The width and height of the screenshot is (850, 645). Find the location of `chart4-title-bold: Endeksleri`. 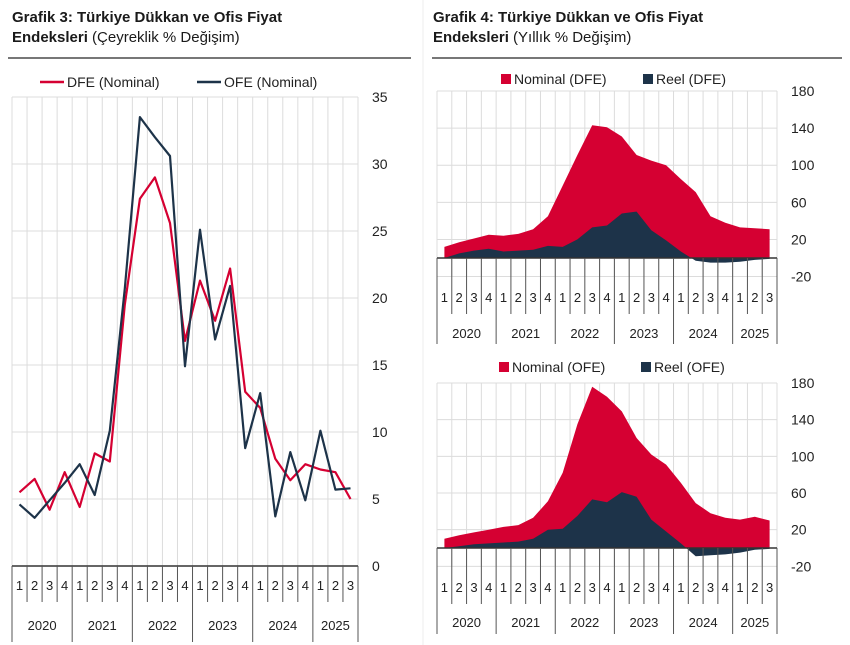

chart4-title-bold: Endeksleri is located at coordinates (471, 37).